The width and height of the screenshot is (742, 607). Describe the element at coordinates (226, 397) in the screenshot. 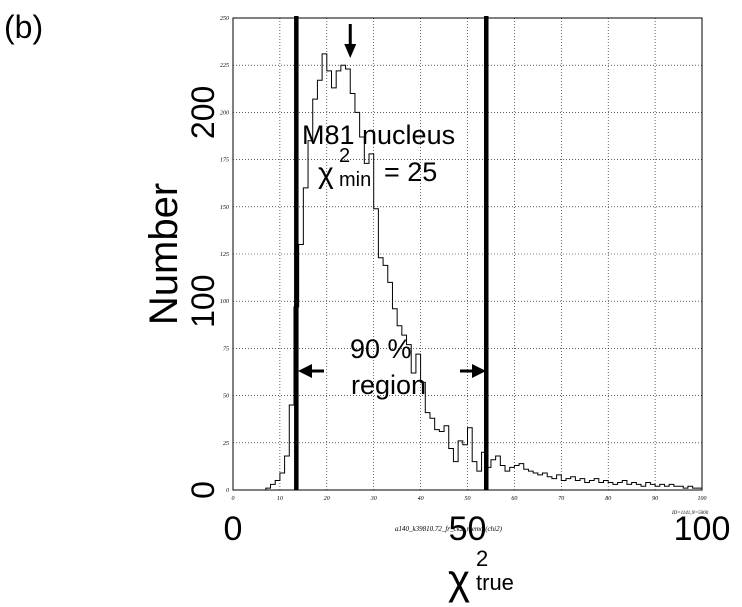

I see `small-y-tick-label: 50` at that location.